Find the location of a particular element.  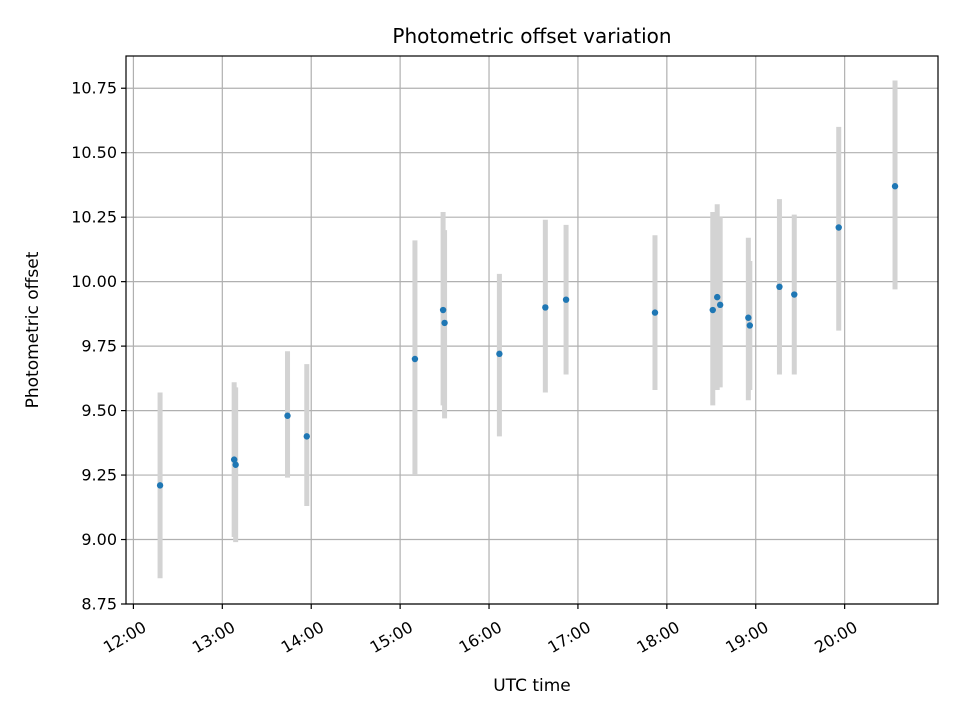

y-axis-title: Photometric offset is located at coordinates (33, 329).